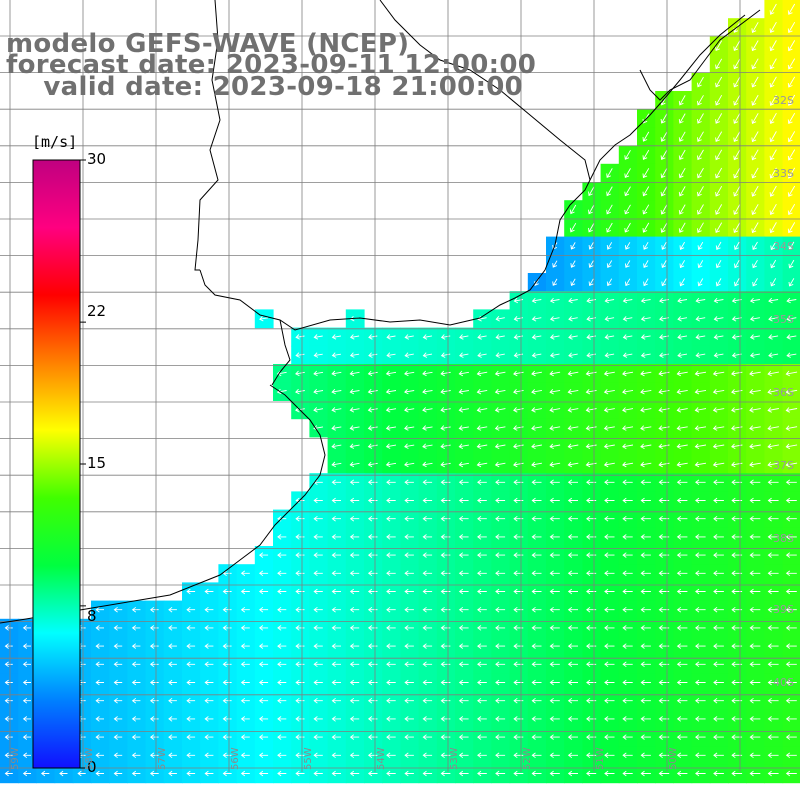 The width and height of the screenshot is (800, 800). I want to click on lat-label: 34S, so click(783, 246).